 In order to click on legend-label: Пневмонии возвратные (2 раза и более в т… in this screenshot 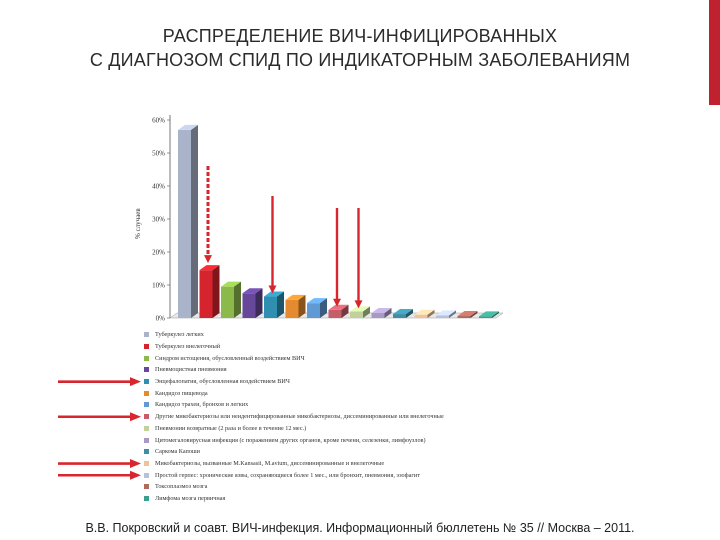, I will do `click(231, 428)`.